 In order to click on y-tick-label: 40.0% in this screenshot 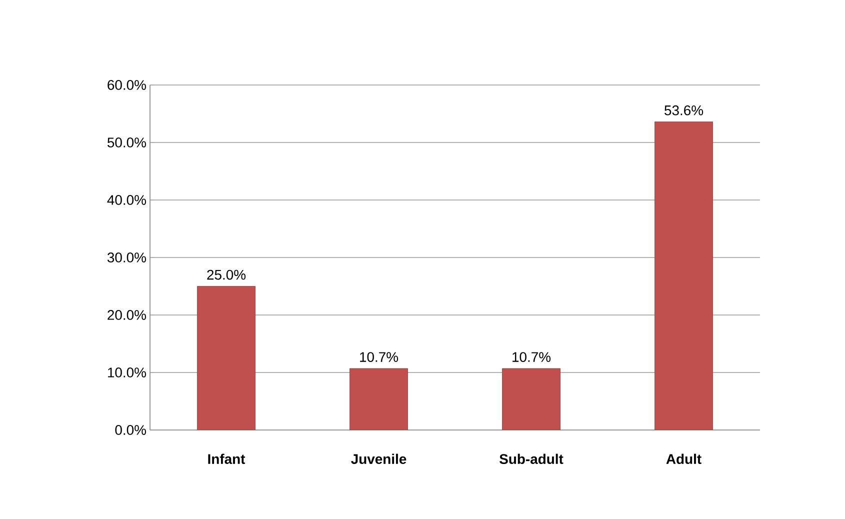, I will do `click(126, 200)`.